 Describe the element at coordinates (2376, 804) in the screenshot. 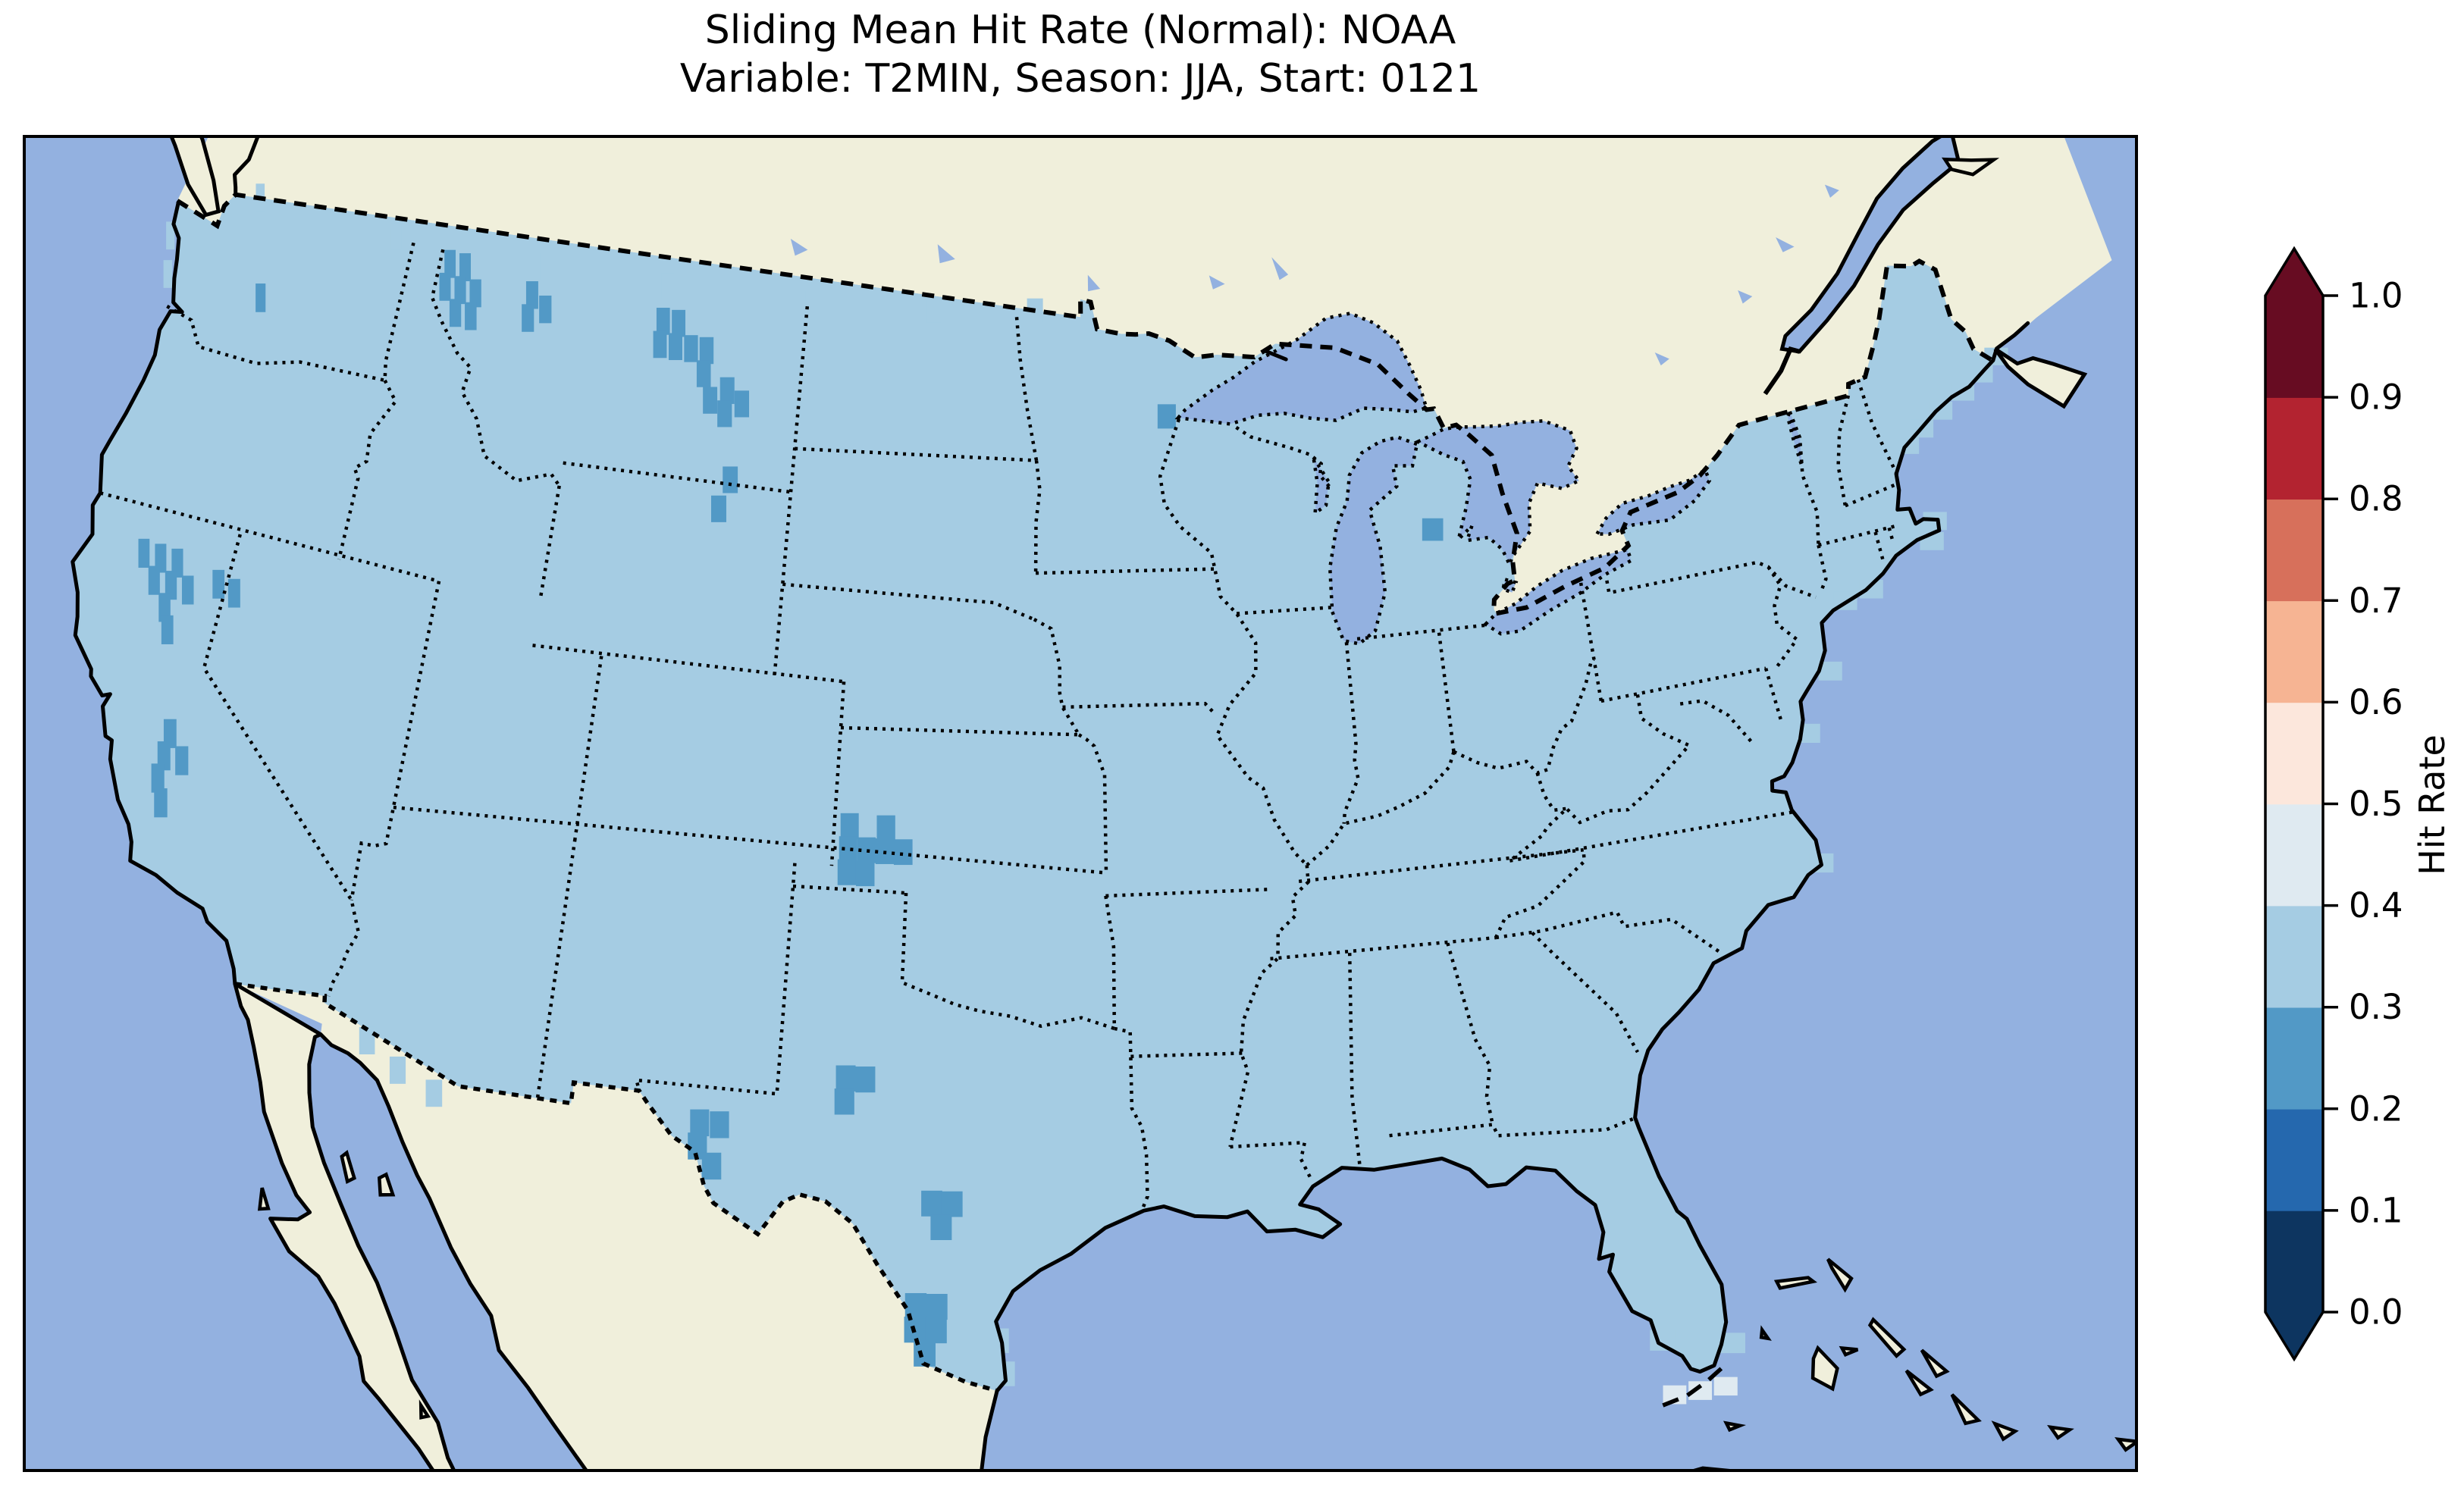

I see `colorbar-tick-label: 0.5` at that location.